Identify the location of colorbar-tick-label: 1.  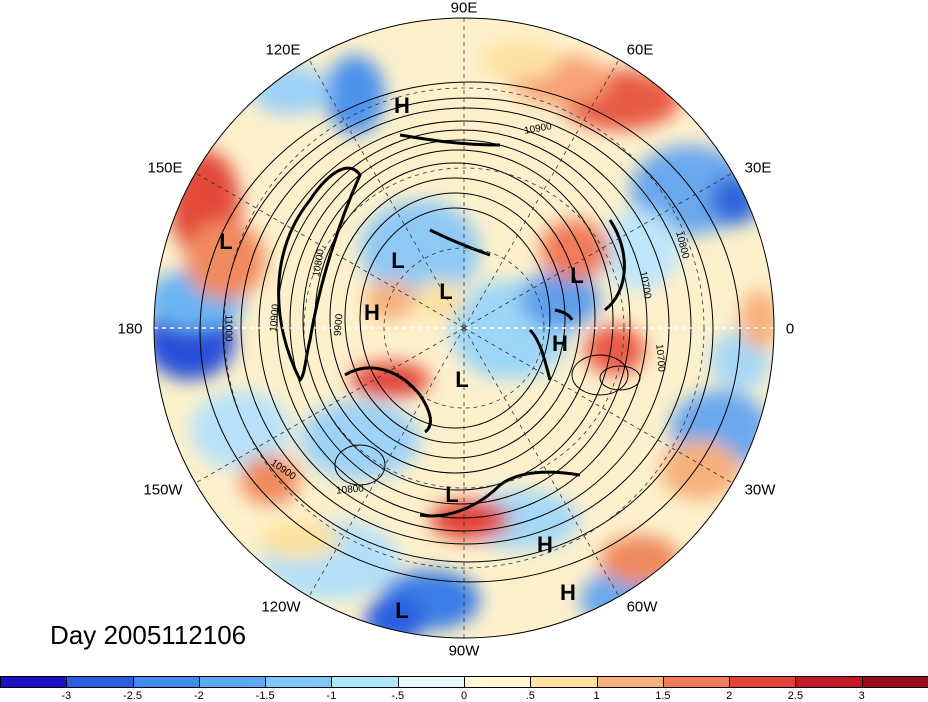
(596, 696).